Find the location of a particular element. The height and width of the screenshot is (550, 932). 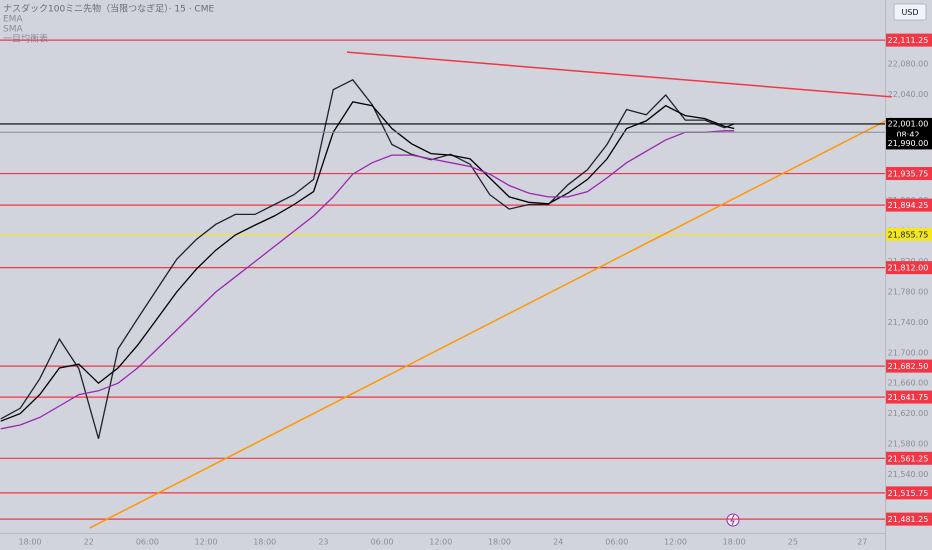

y-tick-label: 22,040.00 is located at coordinates (908, 94).